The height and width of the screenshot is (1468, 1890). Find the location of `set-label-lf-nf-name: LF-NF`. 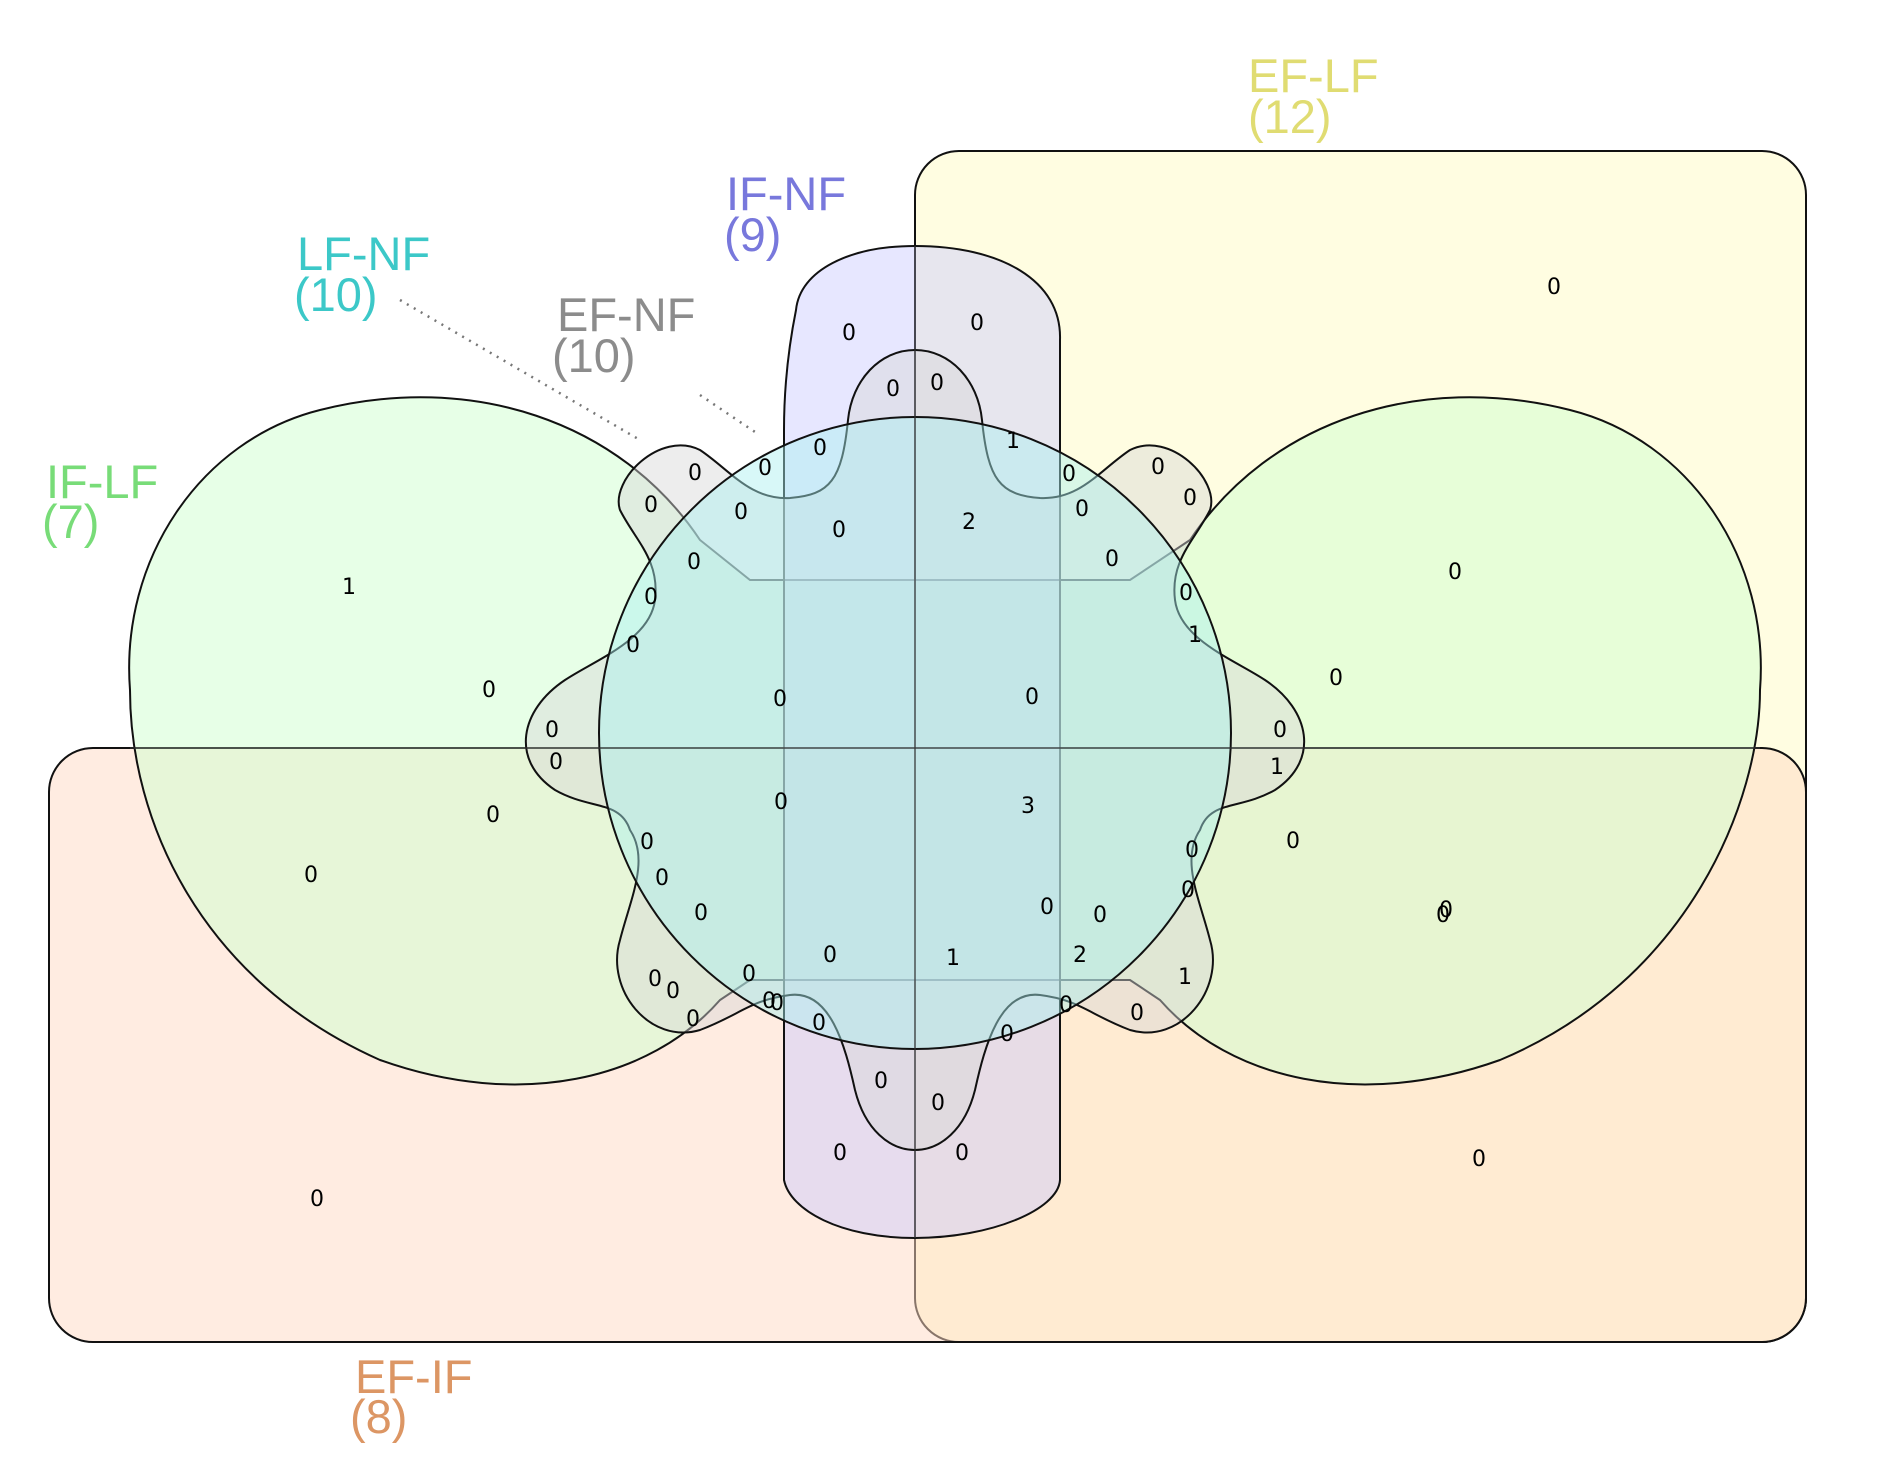

set-label-lf-nf-name: LF-NF is located at coordinates (363, 253).